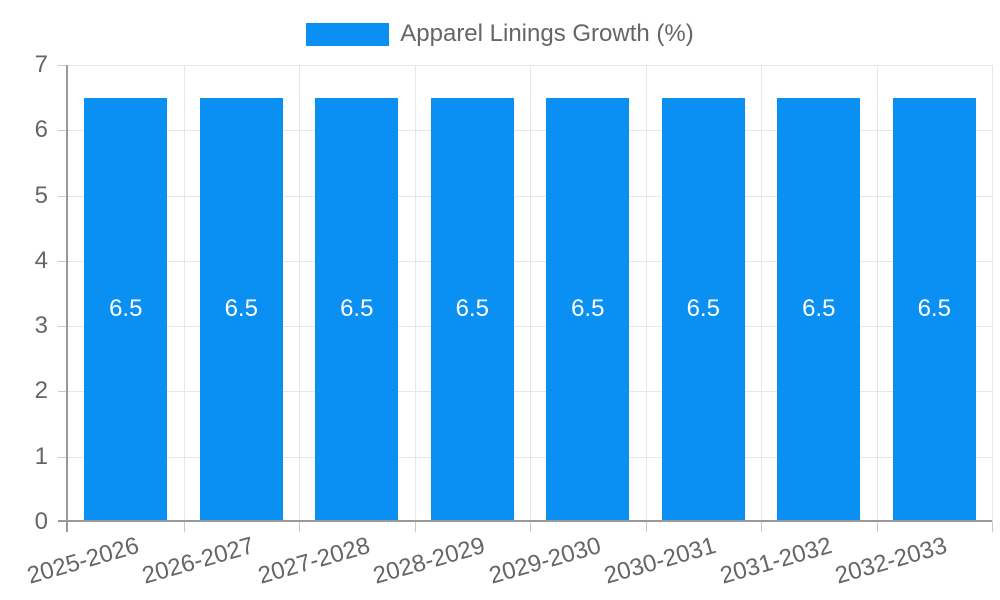 This screenshot has width=1000, height=600. I want to click on bar-2029-2030, so click(588, 308).